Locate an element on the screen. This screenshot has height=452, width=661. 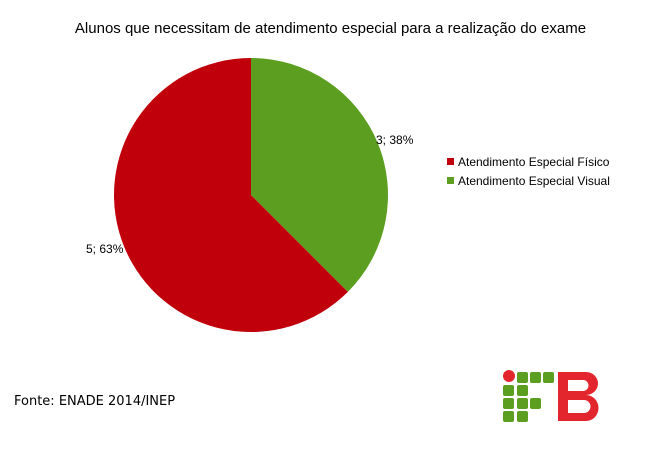
legend-item-fisico: Atendimento Especial Físico is located at coordinates (528, 161).